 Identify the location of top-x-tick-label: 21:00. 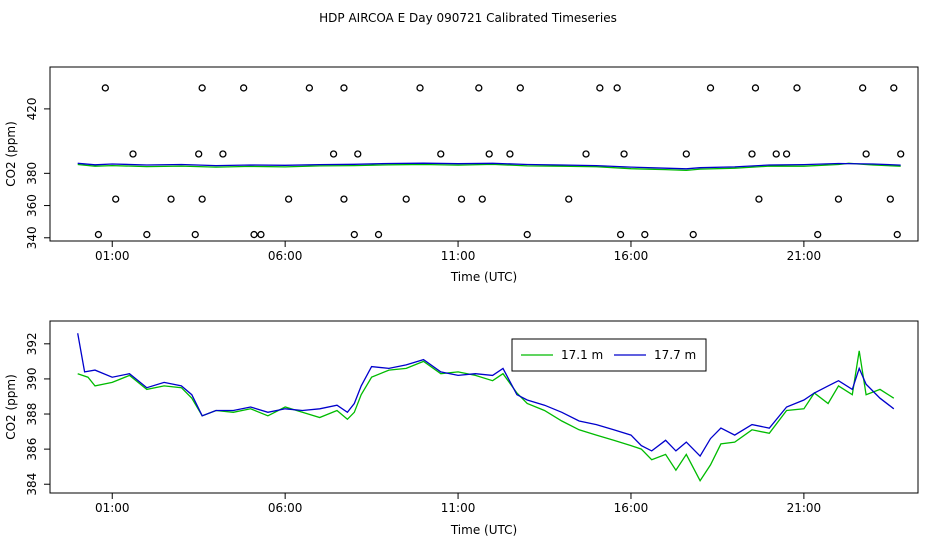
(804, 256).